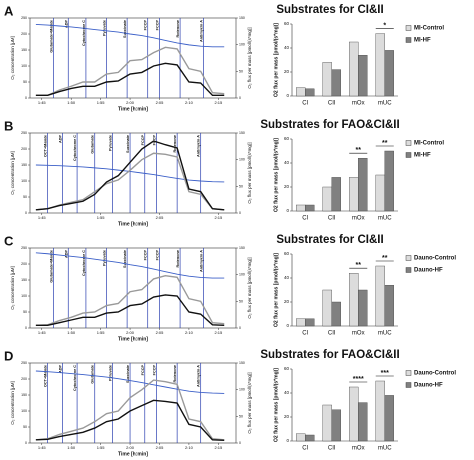  What do you see at coordinates (359, 150) in the screenshot?
I see `significance-label: **` at bounding box center [359, 150].